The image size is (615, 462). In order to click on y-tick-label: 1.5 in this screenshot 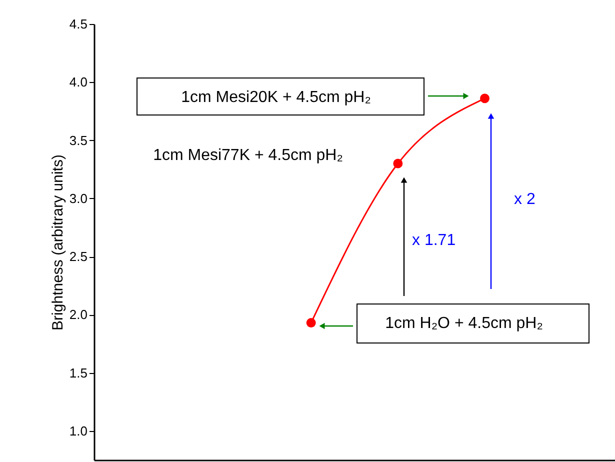, I will do `click(78, 372)`.